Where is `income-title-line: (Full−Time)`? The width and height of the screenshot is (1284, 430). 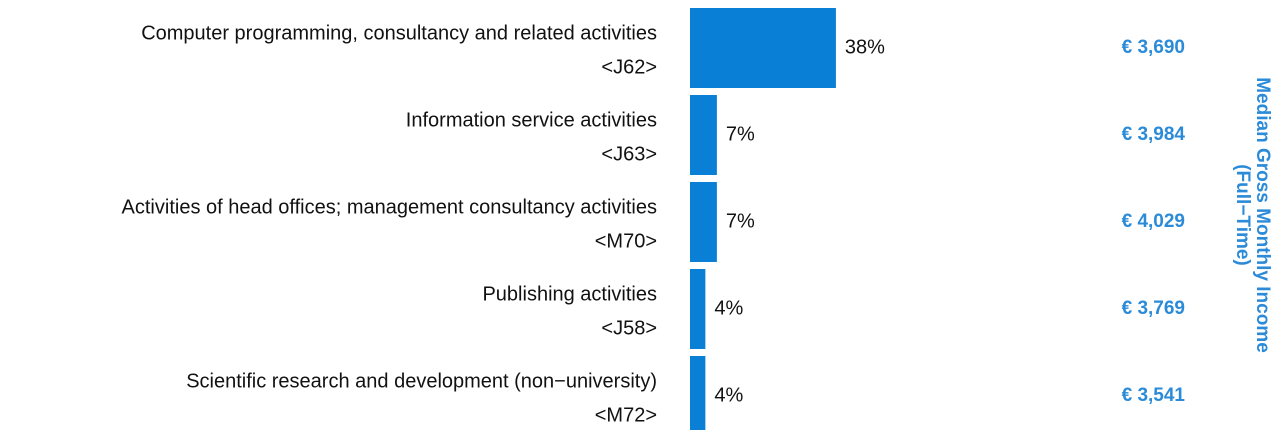 income-title-line: (Full−Time) is located at coordinates (1242, 215).